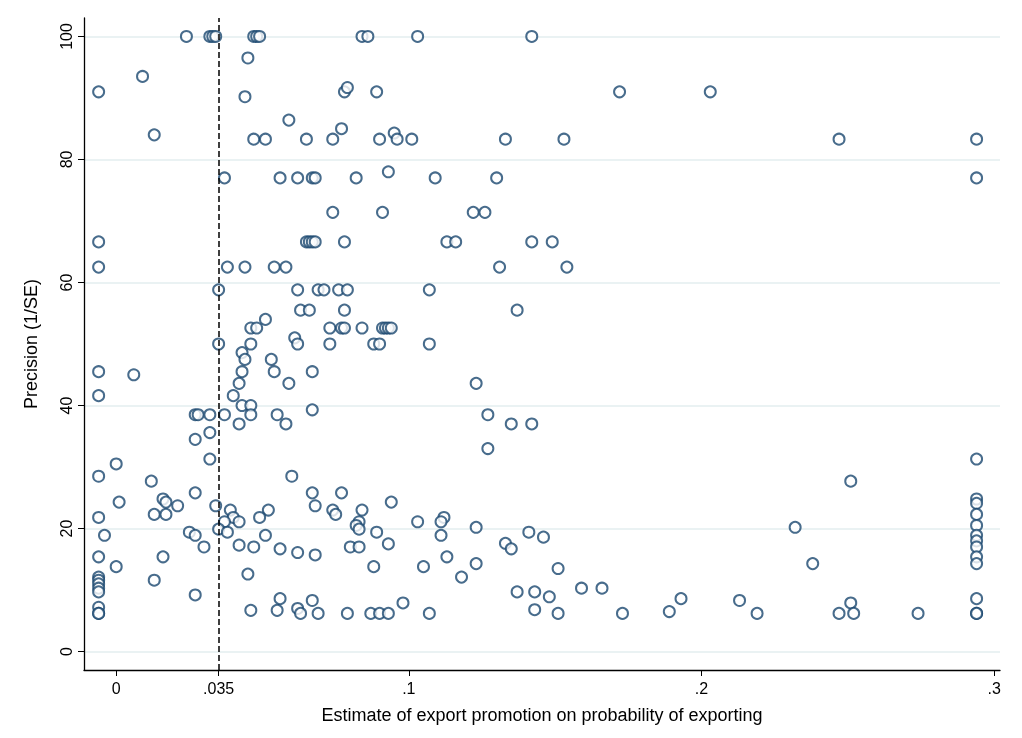  I want to click on y-tick-label: 40, so click(66, 405).